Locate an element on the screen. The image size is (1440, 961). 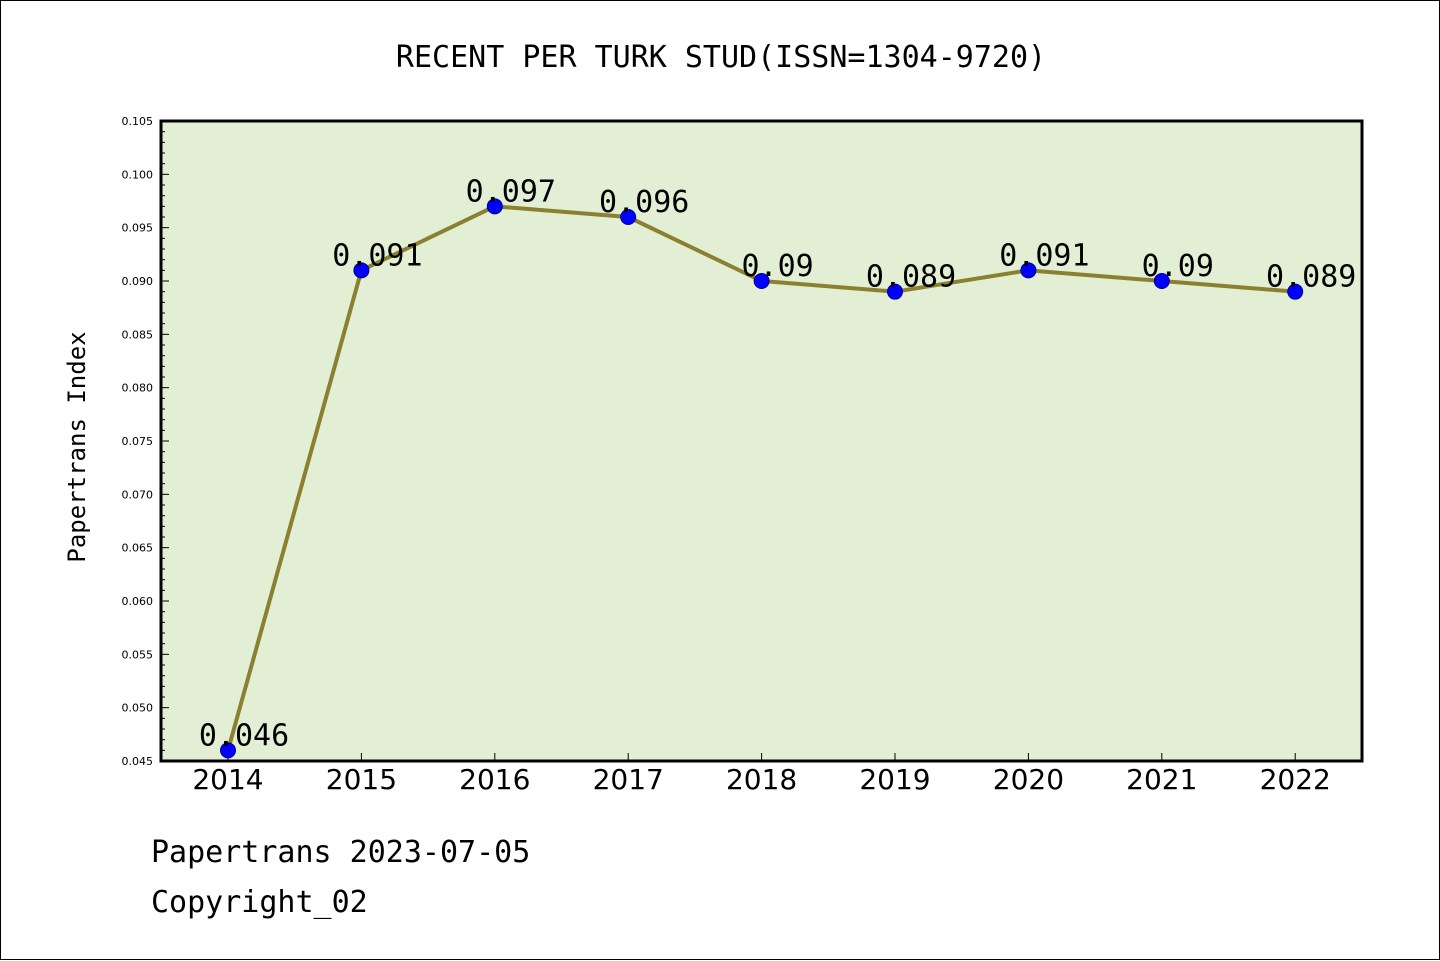
x-tick-label: 2019 is located at coordinates (894, 779).